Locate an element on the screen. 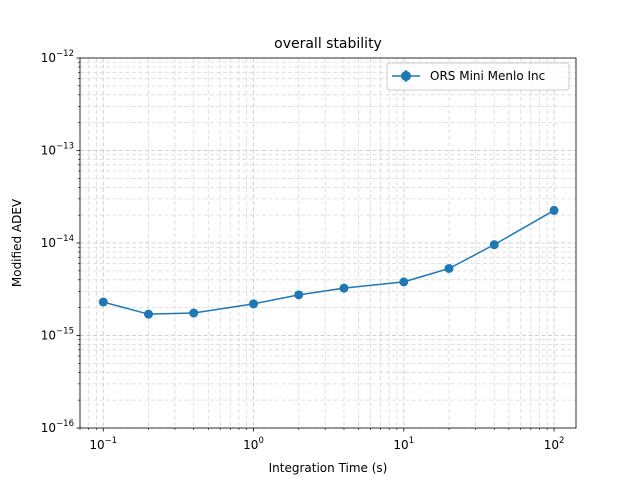  x-tick-label-exponent: −1 is located at coordinates (111, 441).